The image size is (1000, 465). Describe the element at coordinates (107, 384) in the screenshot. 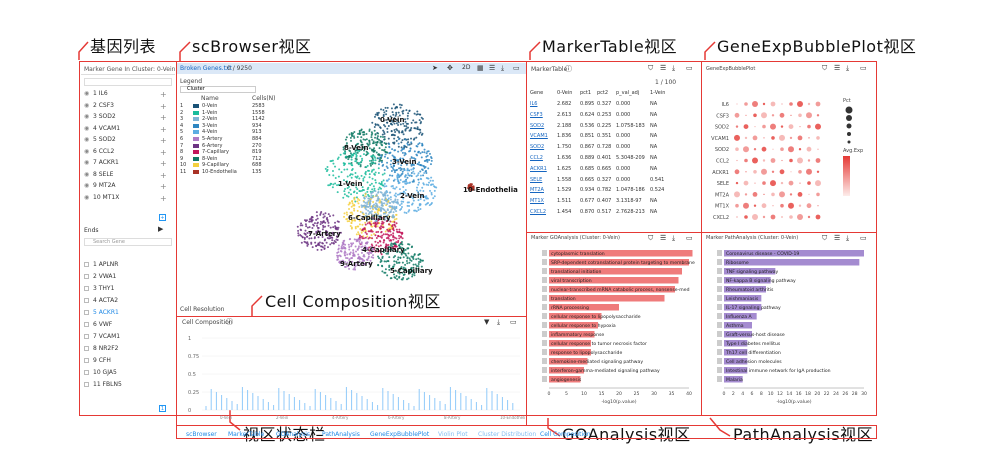

I see `gene-list-item: 11 FBLN5` at that location.